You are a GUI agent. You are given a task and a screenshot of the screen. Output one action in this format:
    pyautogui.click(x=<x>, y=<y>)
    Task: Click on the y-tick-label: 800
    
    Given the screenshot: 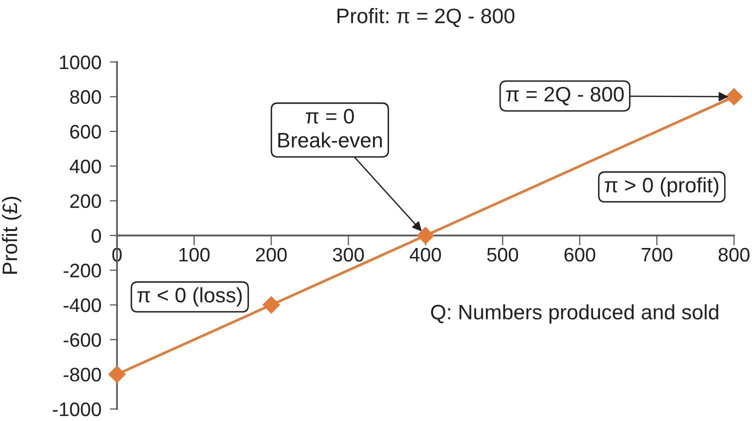 What is the action you would take?
    pyautogui.click(x=85, y=97)
    